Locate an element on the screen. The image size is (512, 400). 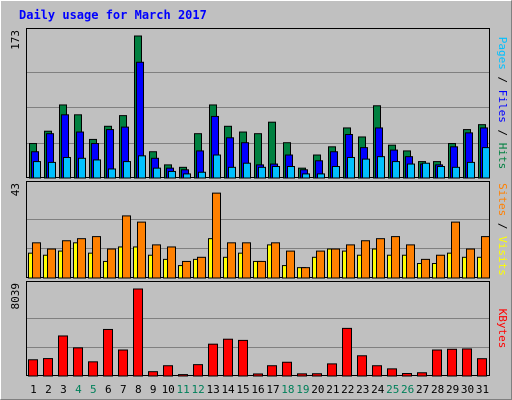
x-tick-label: 2 is located at coordinates (48, 389).